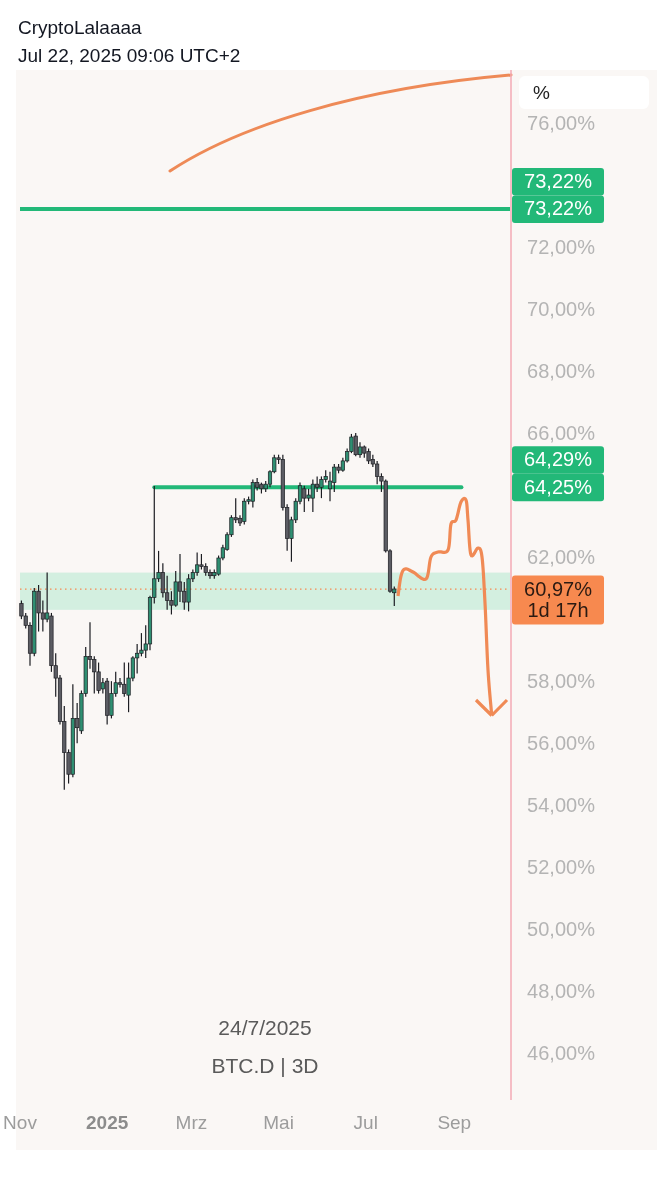 The width and height of the screenshot is (670, 1199). I want to click on y-tick-label: 66,00%, so click(561, 432).